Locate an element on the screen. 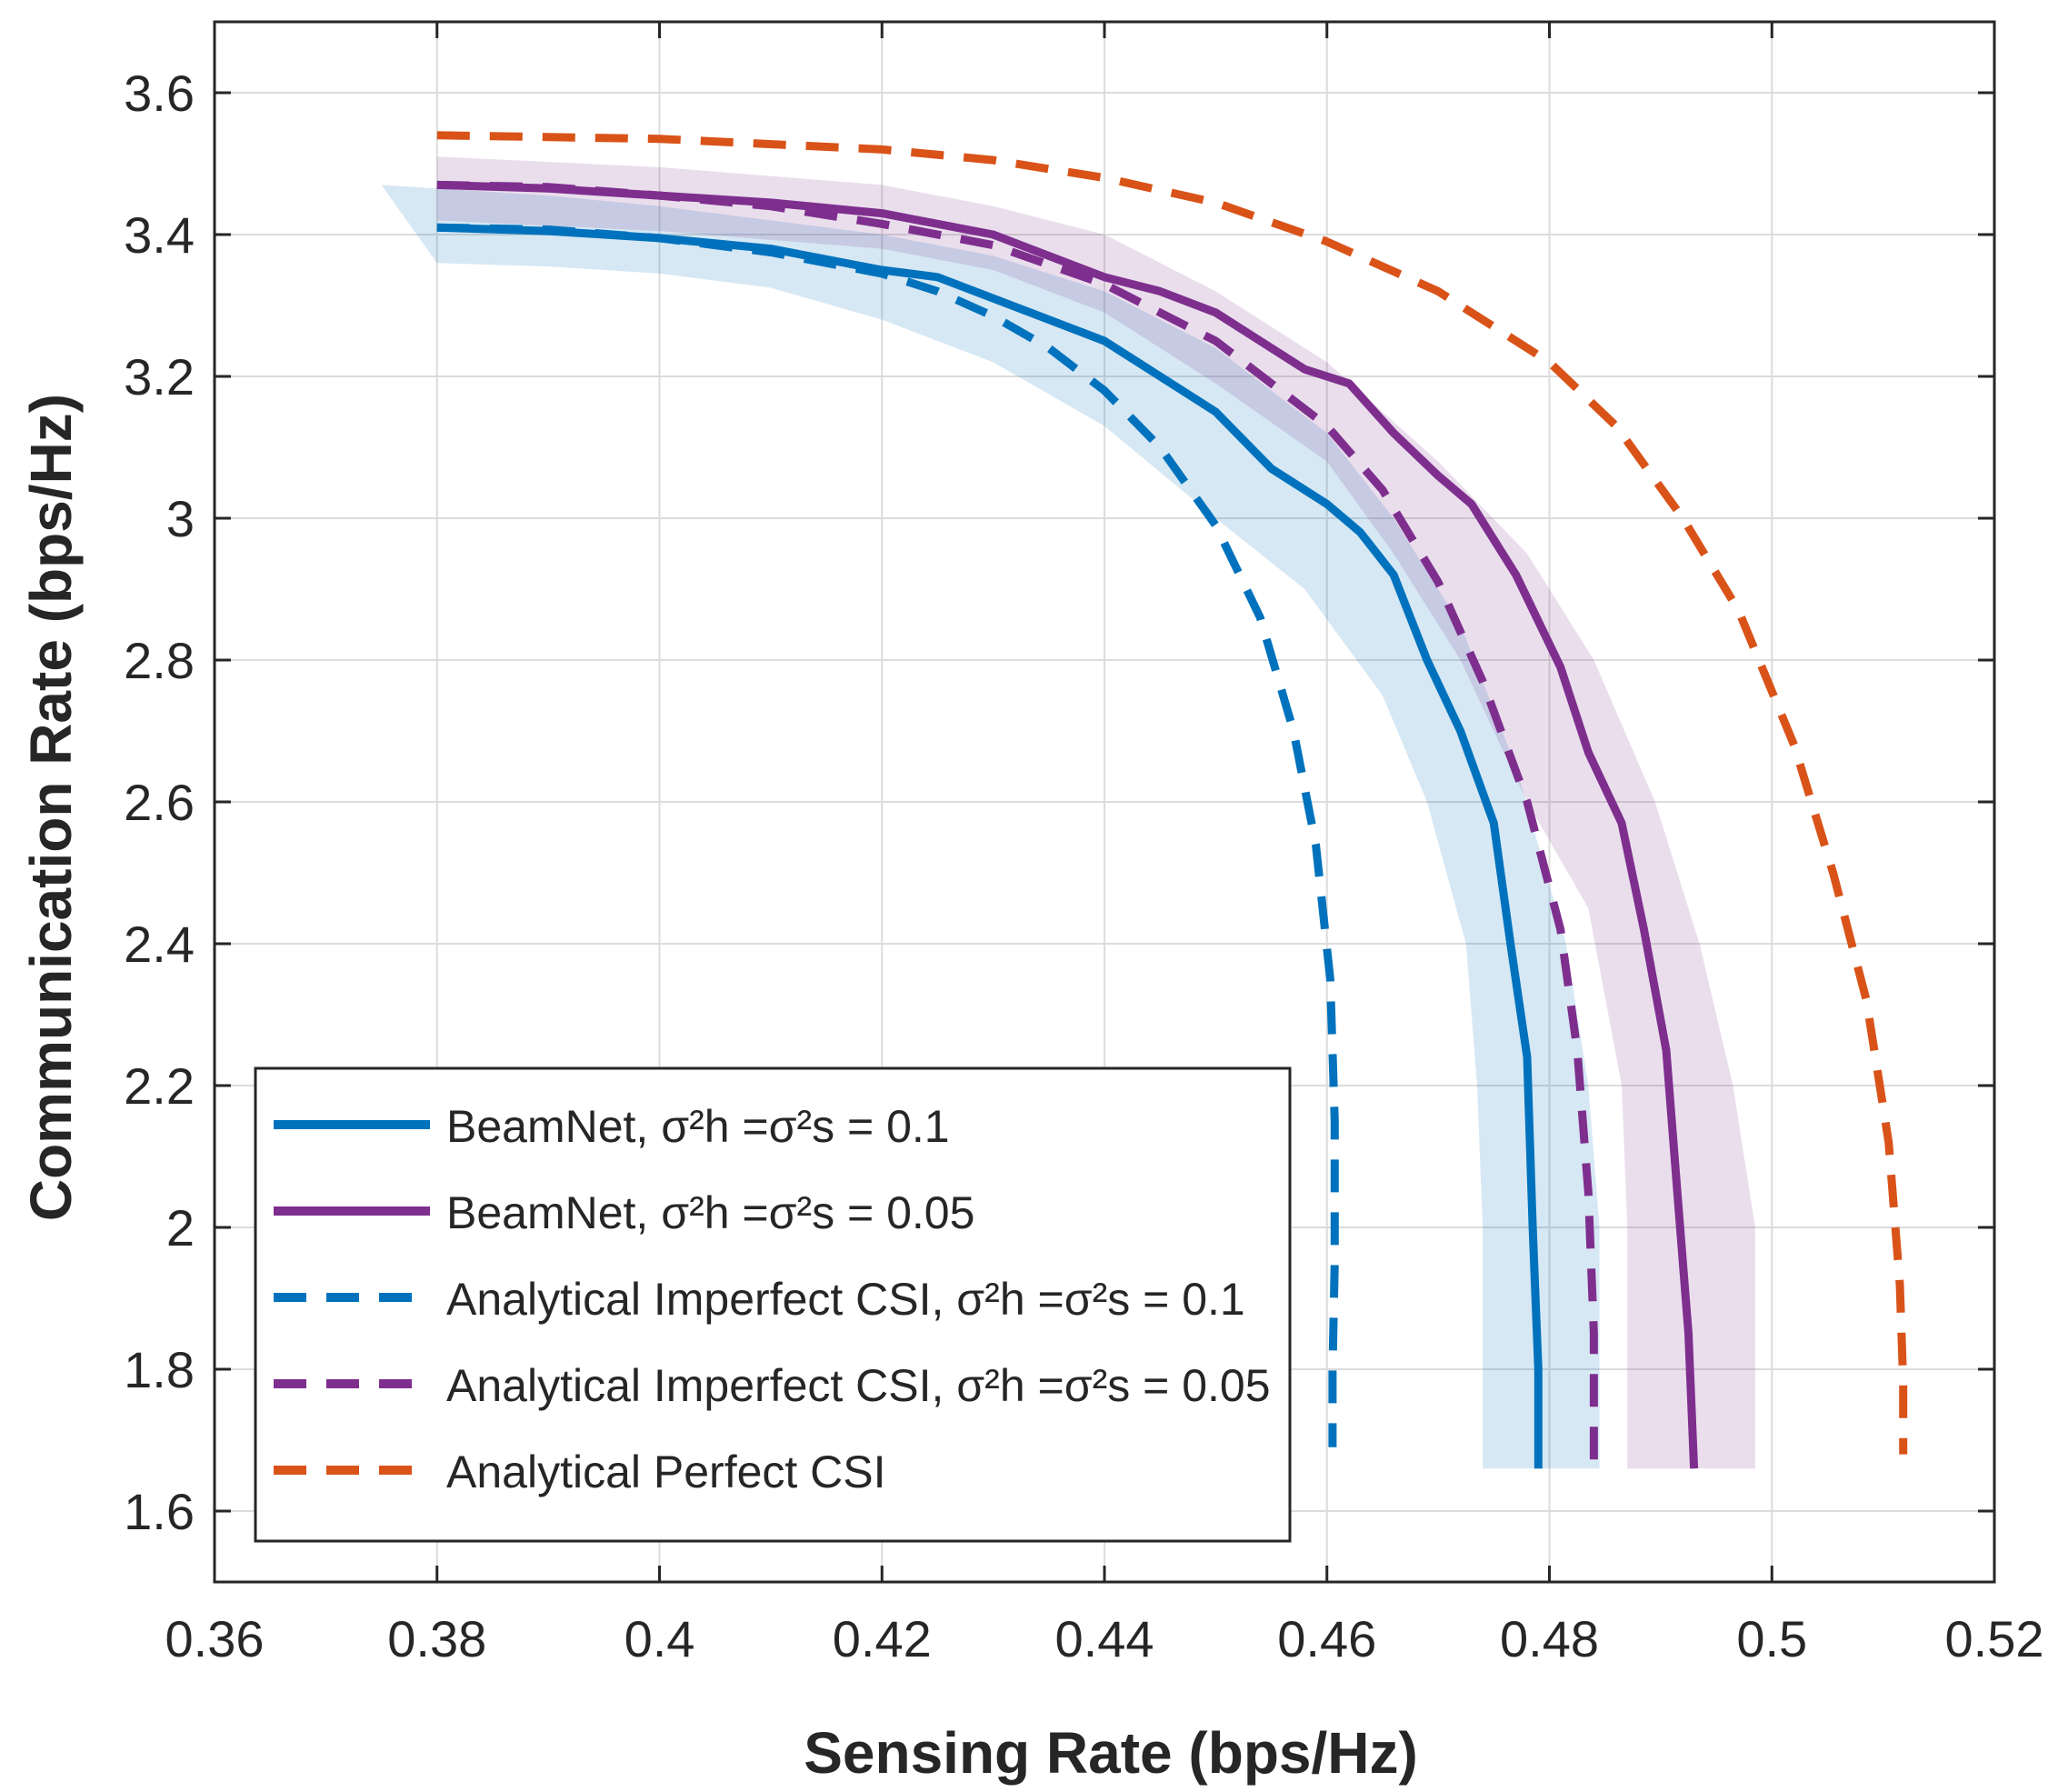 This screenshot has height=1792, width=2068. x-tick-label: 0.52 is located at coordinates (1994, 1638).